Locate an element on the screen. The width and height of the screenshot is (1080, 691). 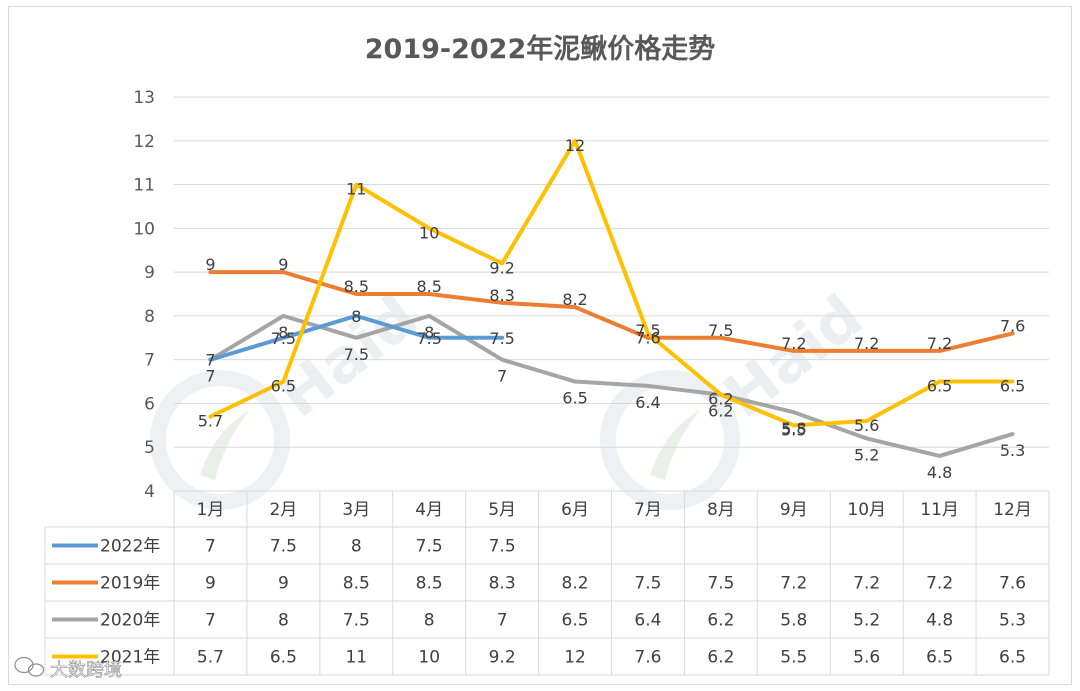
x-tick-label: 3月 is located at coordinates (356, 510).